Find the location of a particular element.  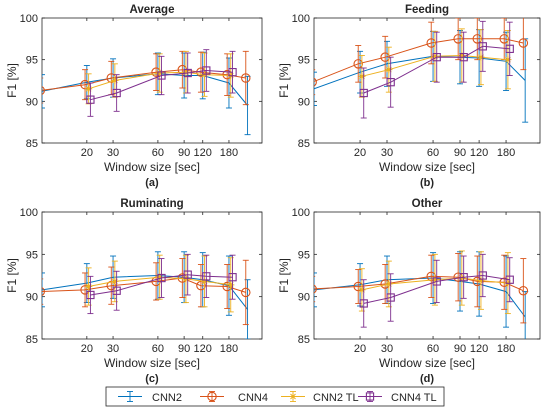

chart-title-other: Other is located at coordinates (427, 204).